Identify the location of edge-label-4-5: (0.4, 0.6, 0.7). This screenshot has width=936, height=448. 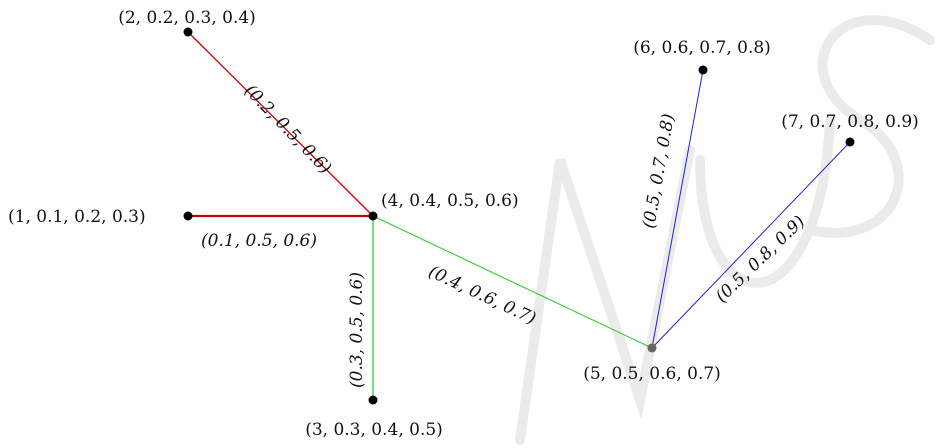
(482, 295).